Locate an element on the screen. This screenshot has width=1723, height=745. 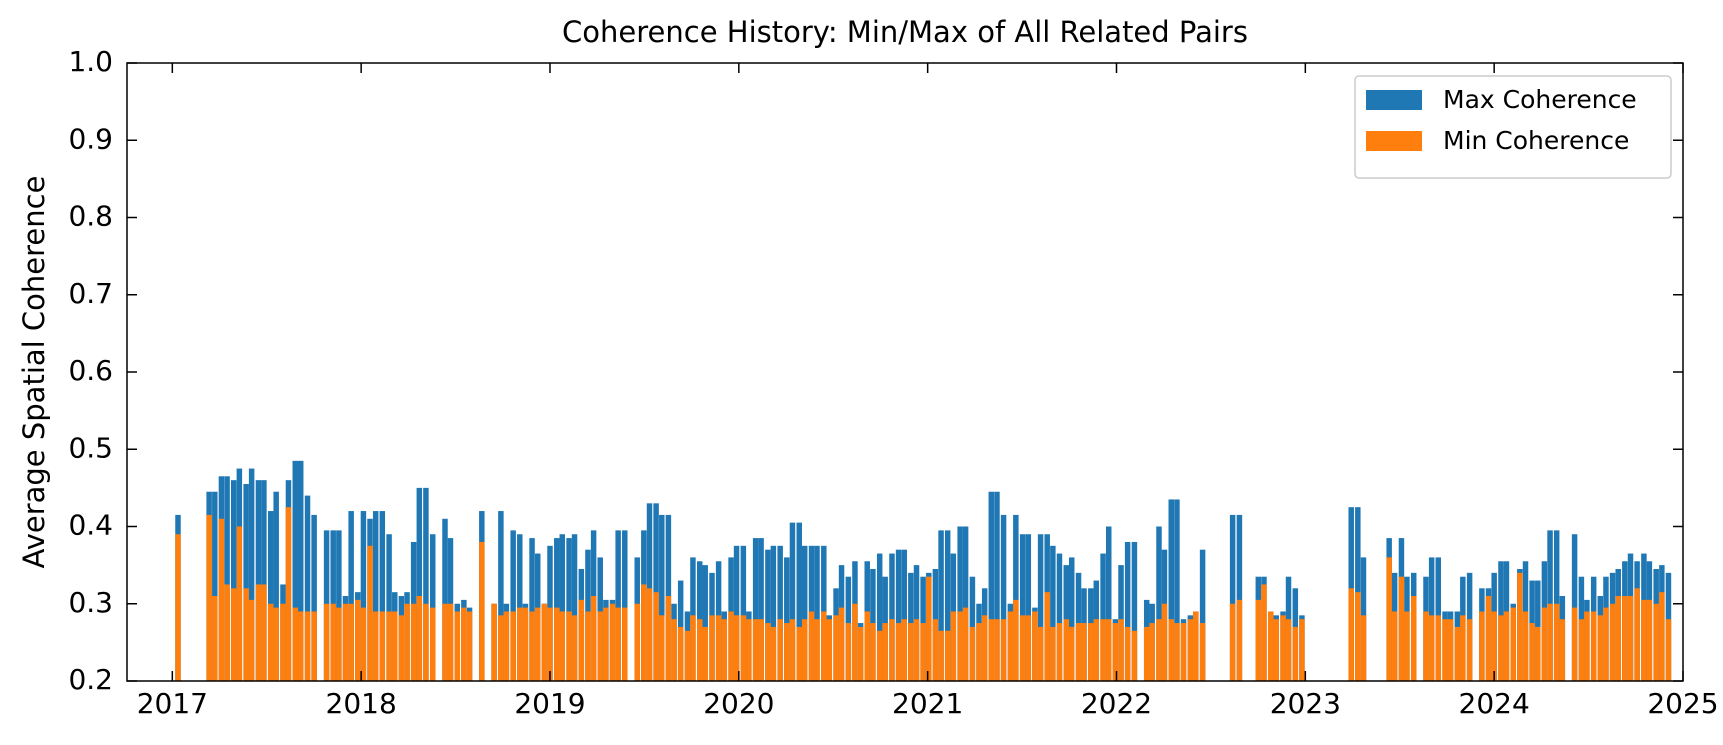
y-tick-label: 0.8 is located at coordinates (90, 216).